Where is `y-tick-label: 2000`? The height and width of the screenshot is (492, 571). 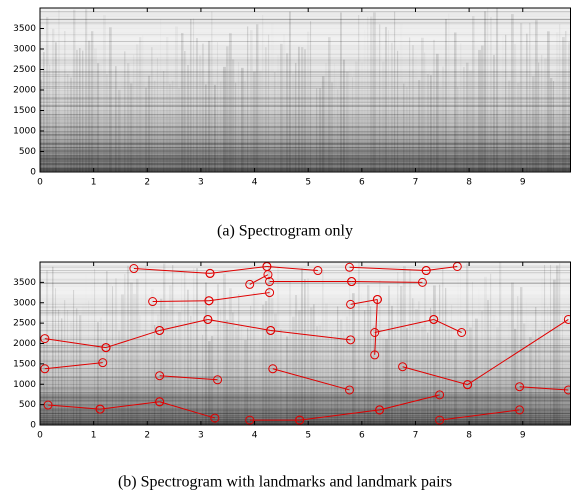
y-tick-label: 2000 is located at coordinates (24, 344).